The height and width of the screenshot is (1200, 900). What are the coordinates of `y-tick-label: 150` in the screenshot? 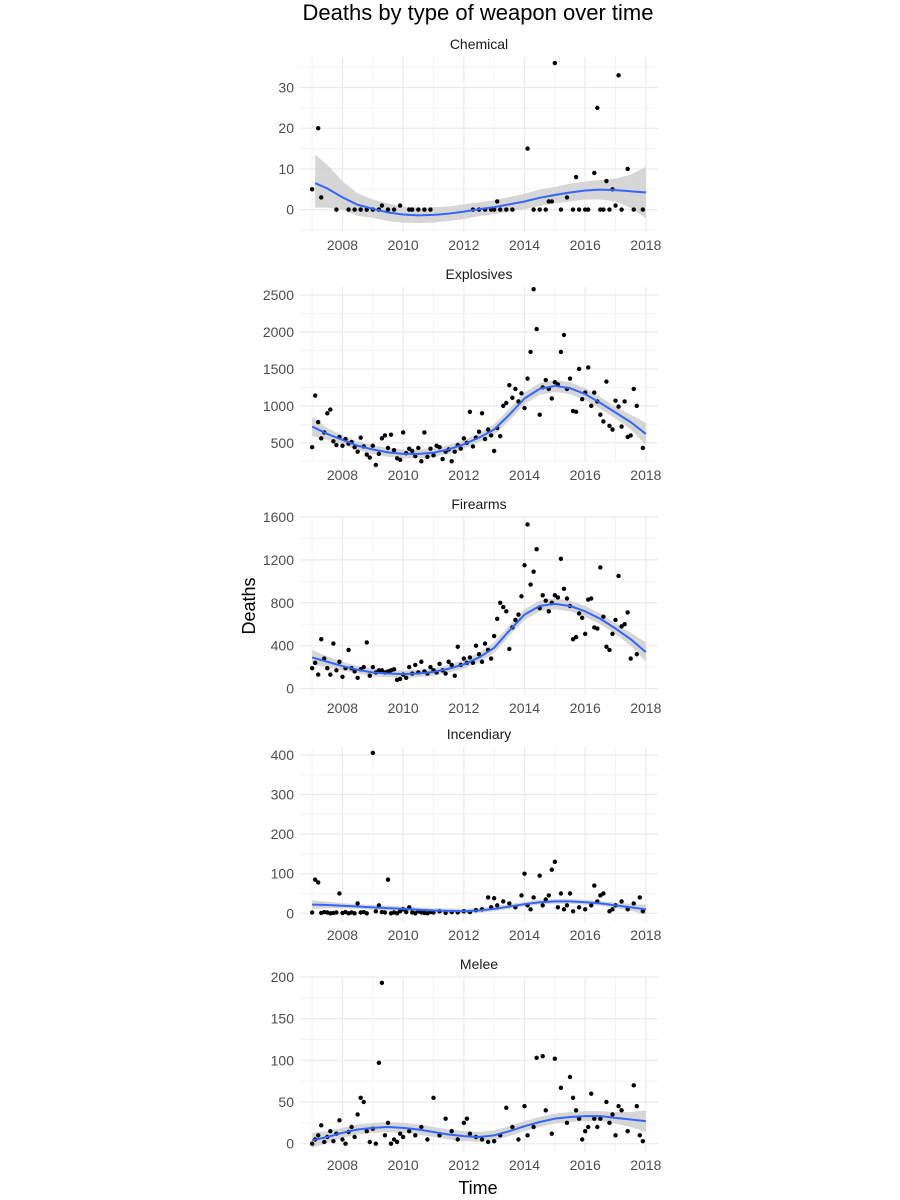 It's located at (283, 1019).